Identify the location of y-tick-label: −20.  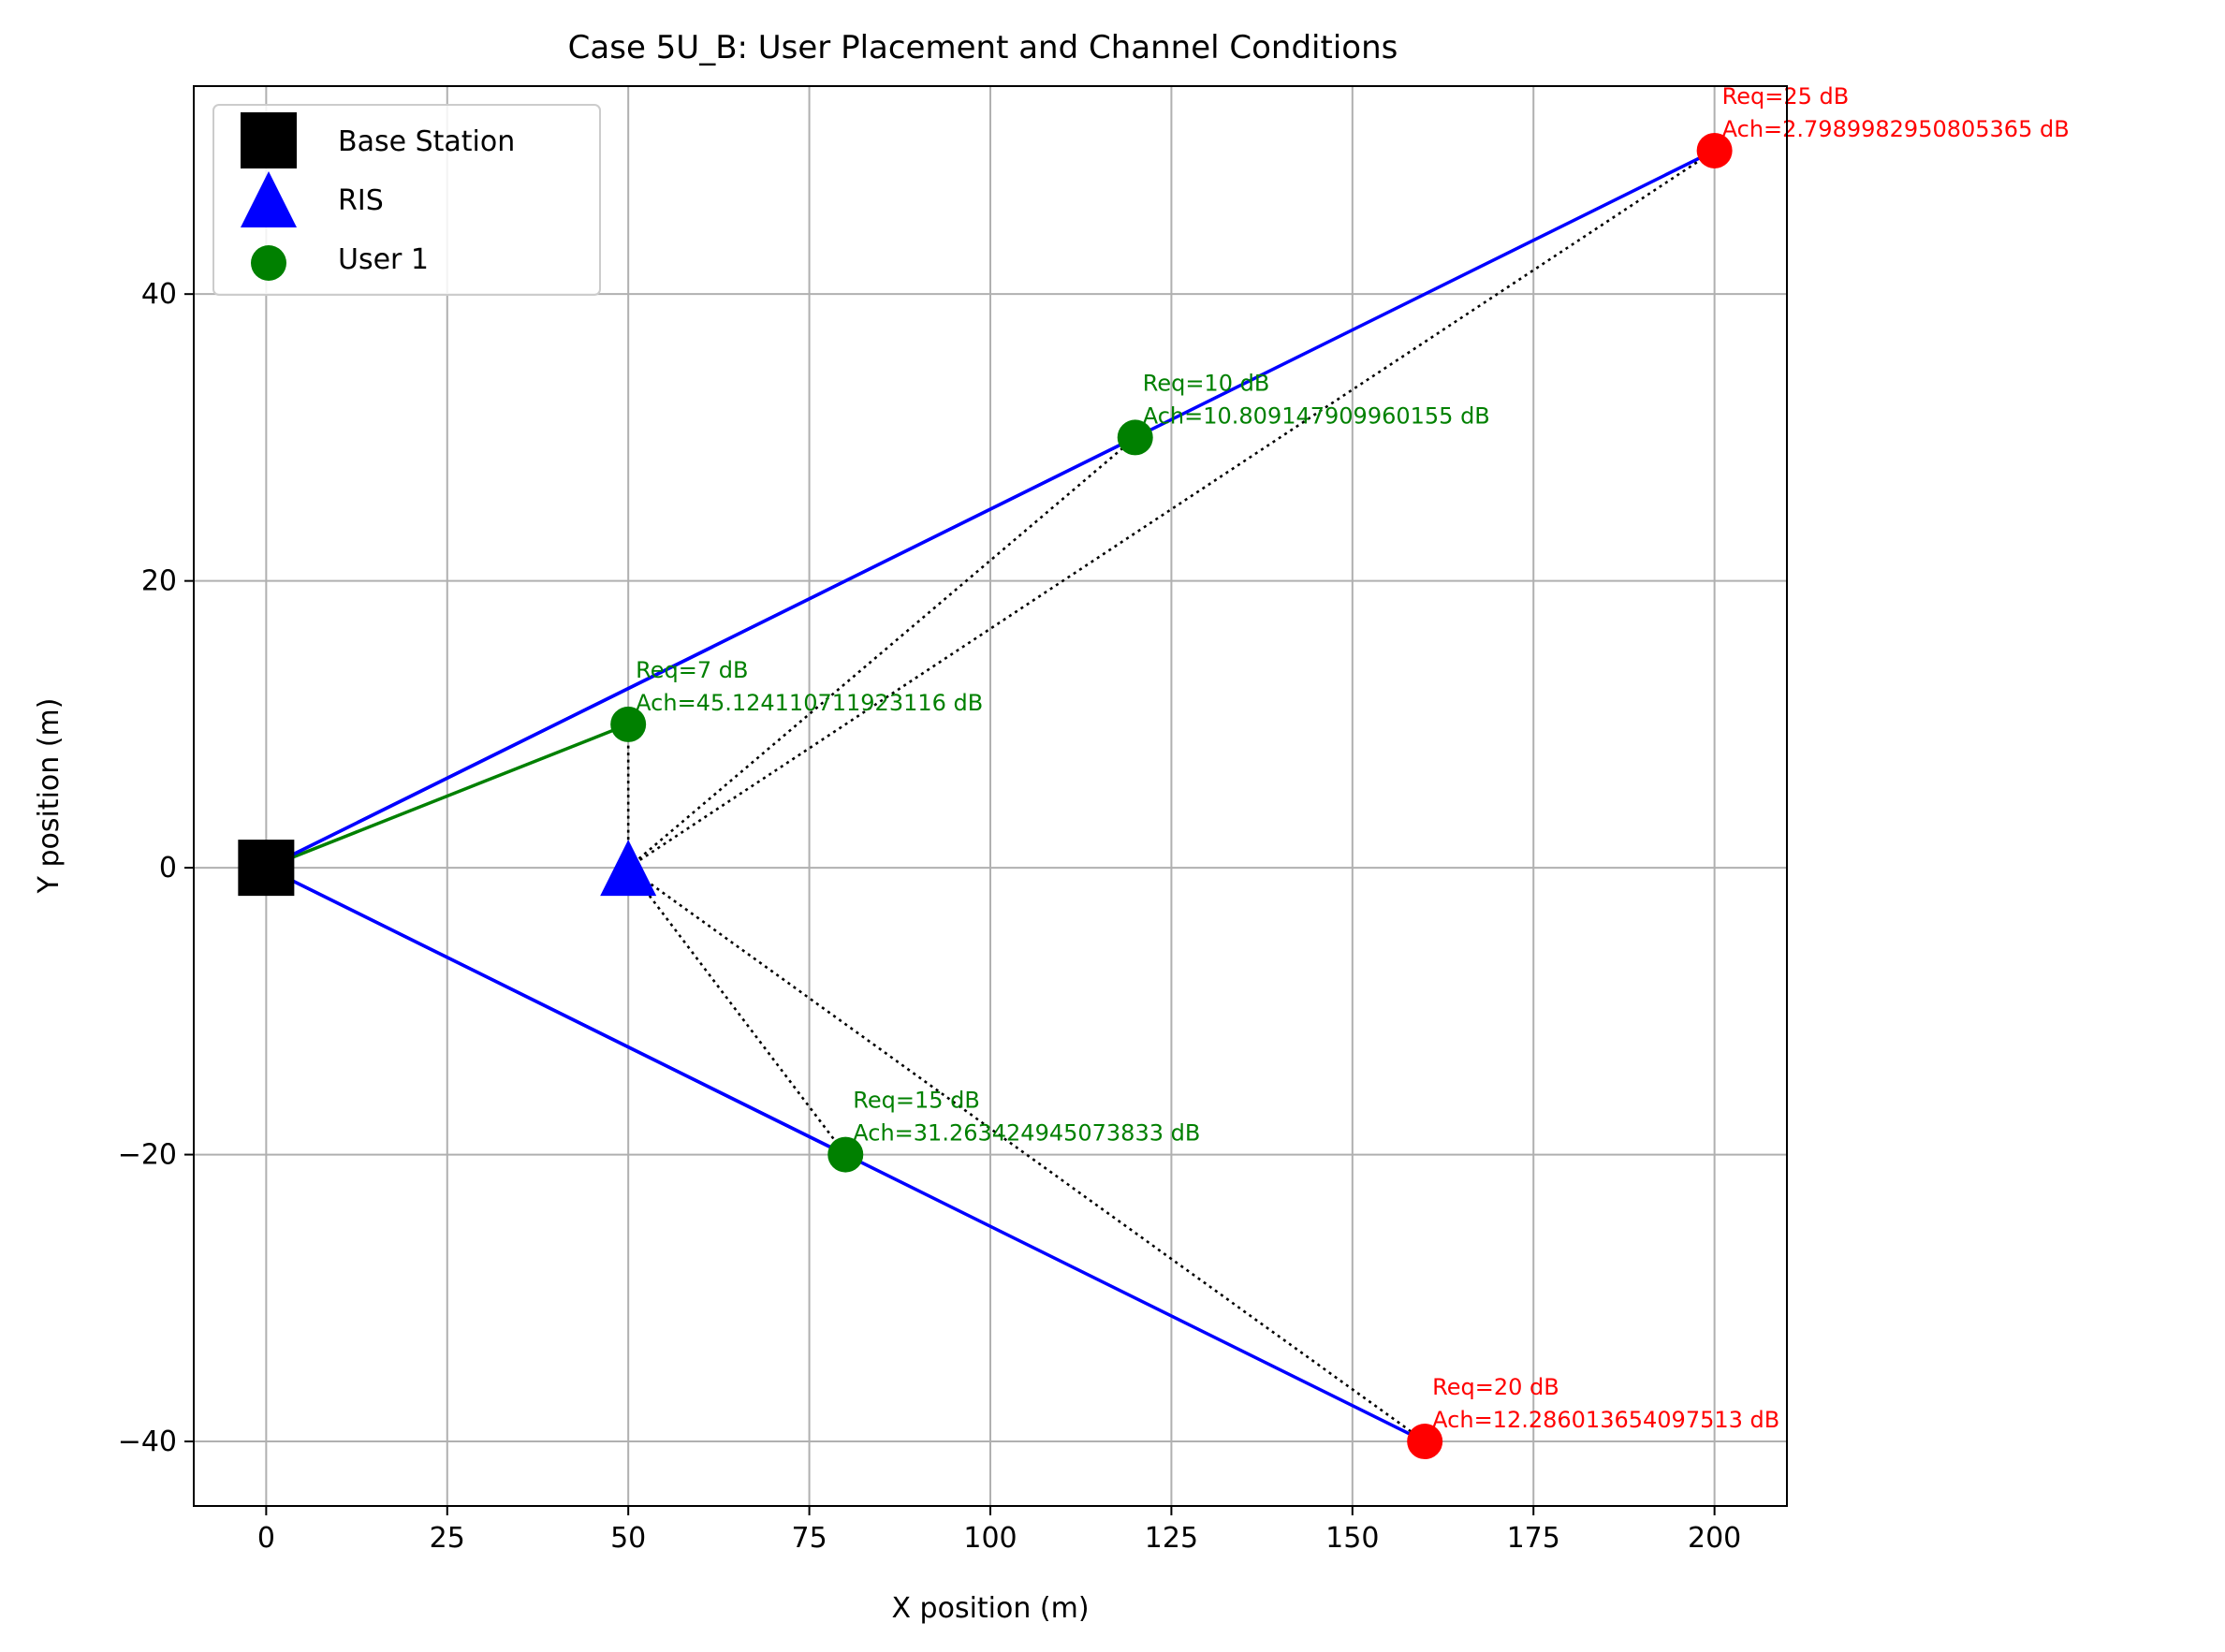
(147, 1156).